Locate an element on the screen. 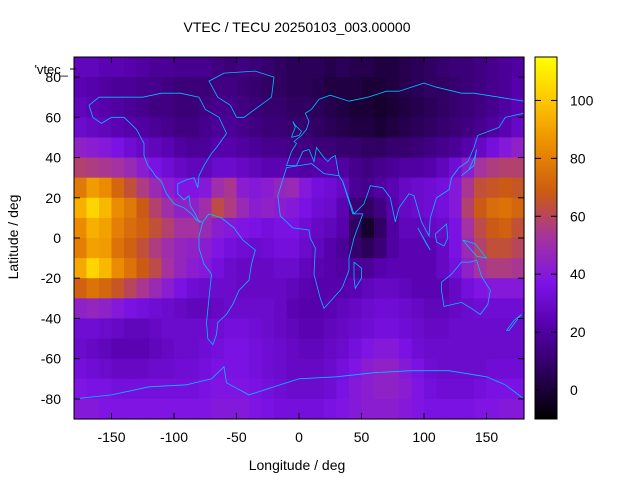 The height and width of the screenshot is (485, 640). y-tick-label: -20 is located at coordinates (51, 278).